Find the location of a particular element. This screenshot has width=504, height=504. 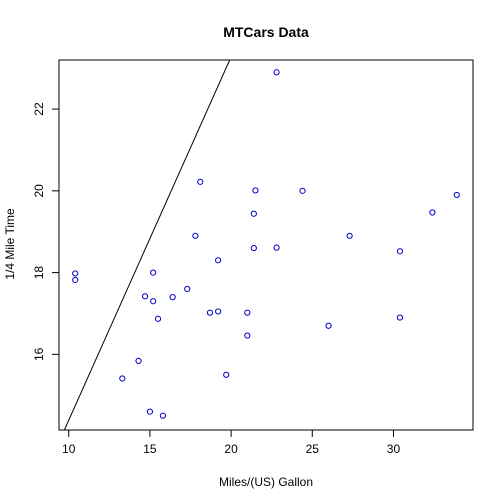

x-tick-label: 30 is located at coordinates (394, 449).